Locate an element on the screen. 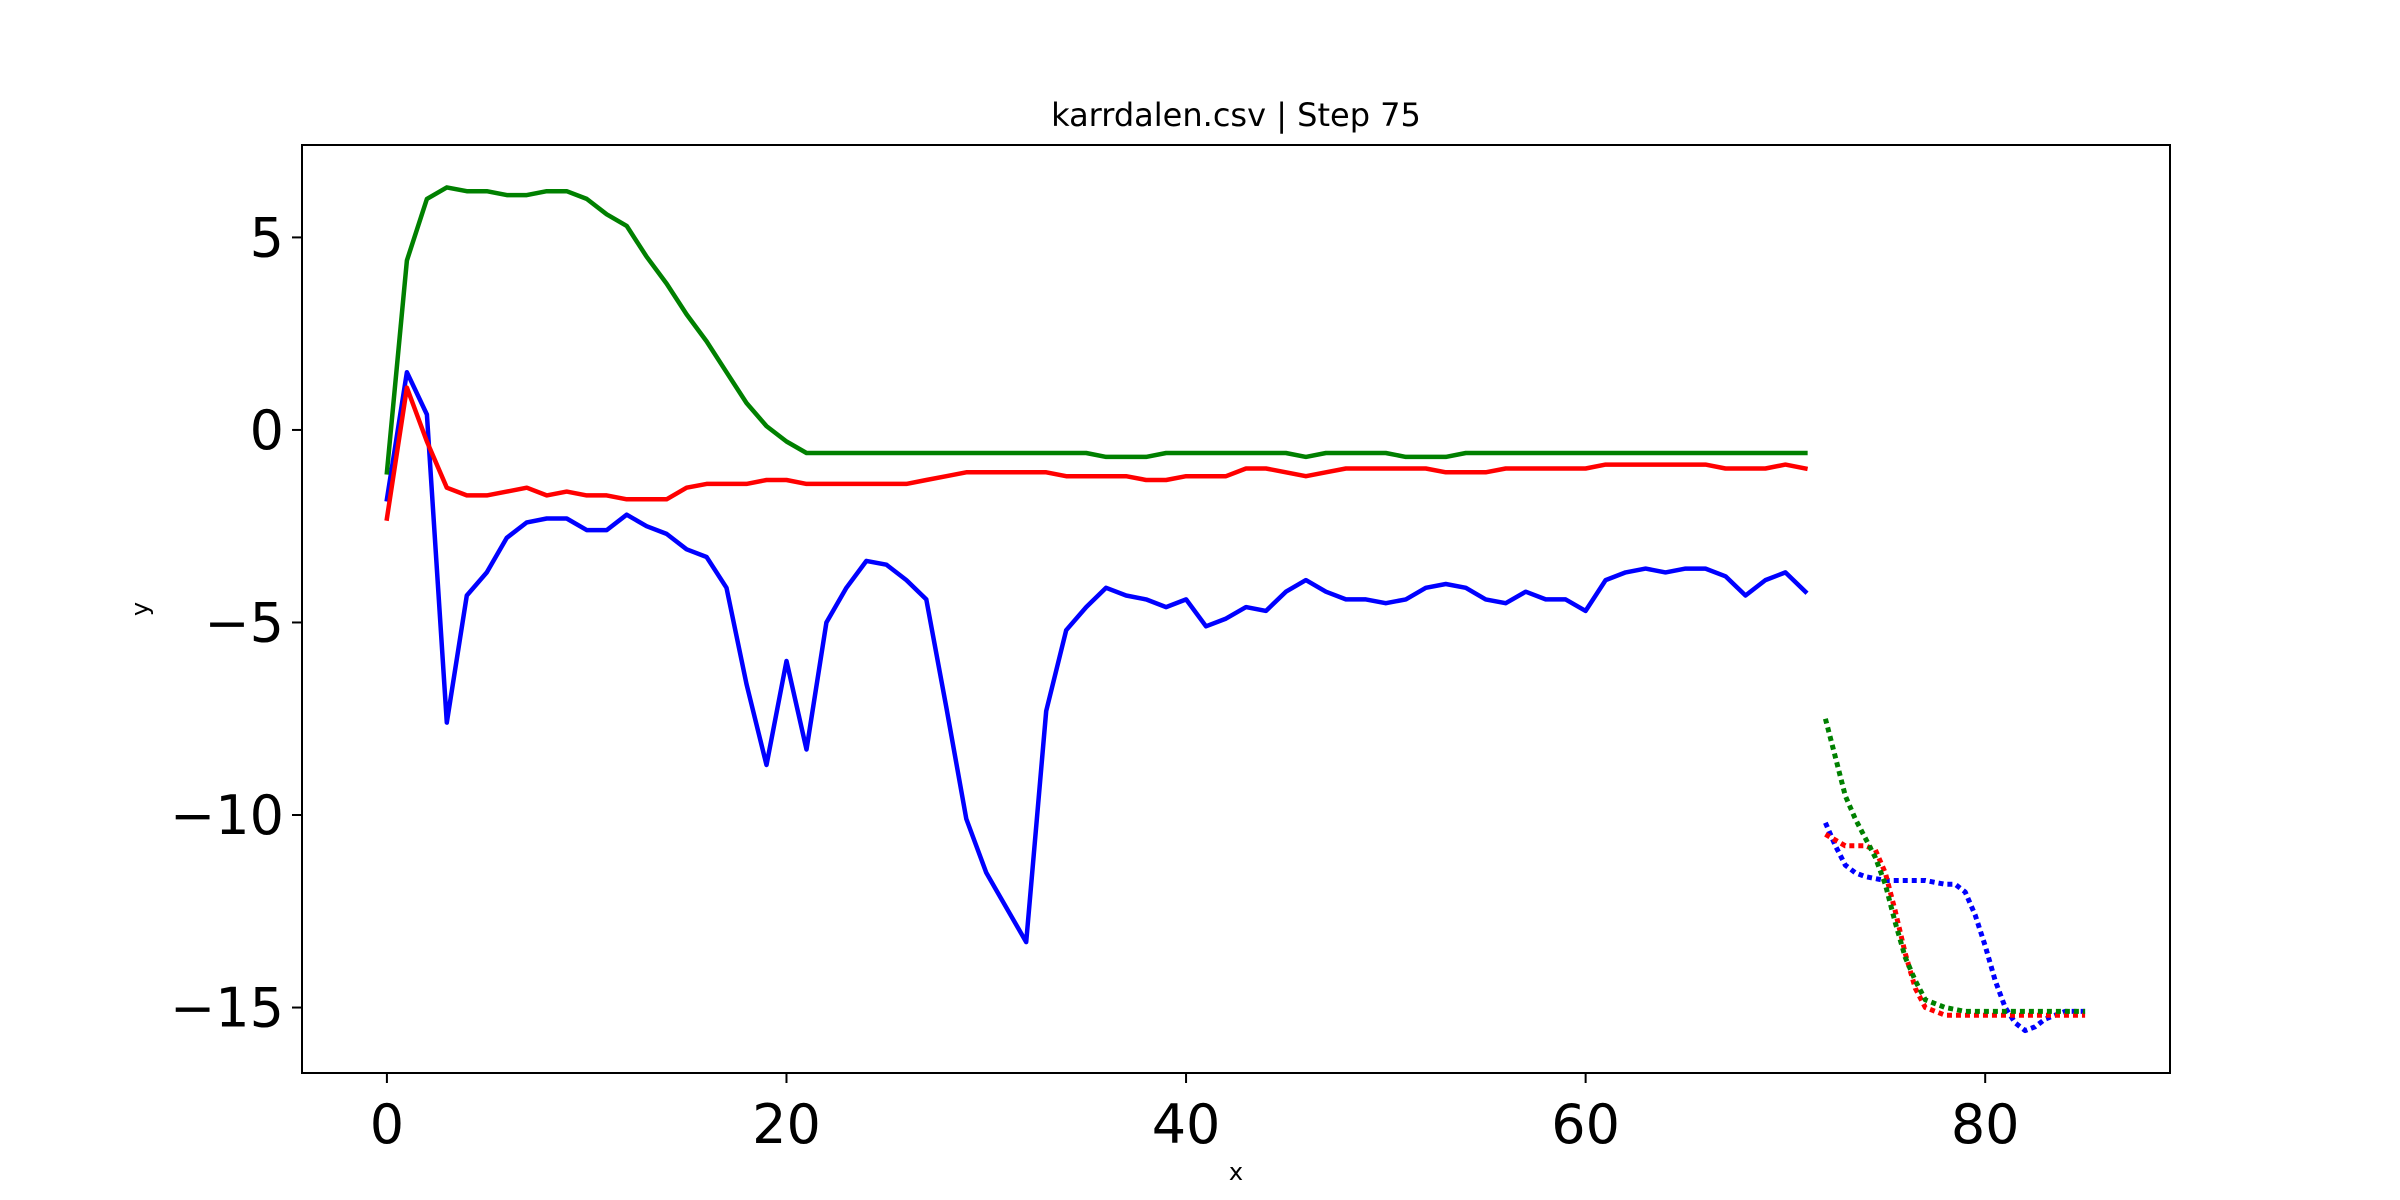 The image size is (2400, 1200). y-axis-label: y is located at coordinates (140, 609).